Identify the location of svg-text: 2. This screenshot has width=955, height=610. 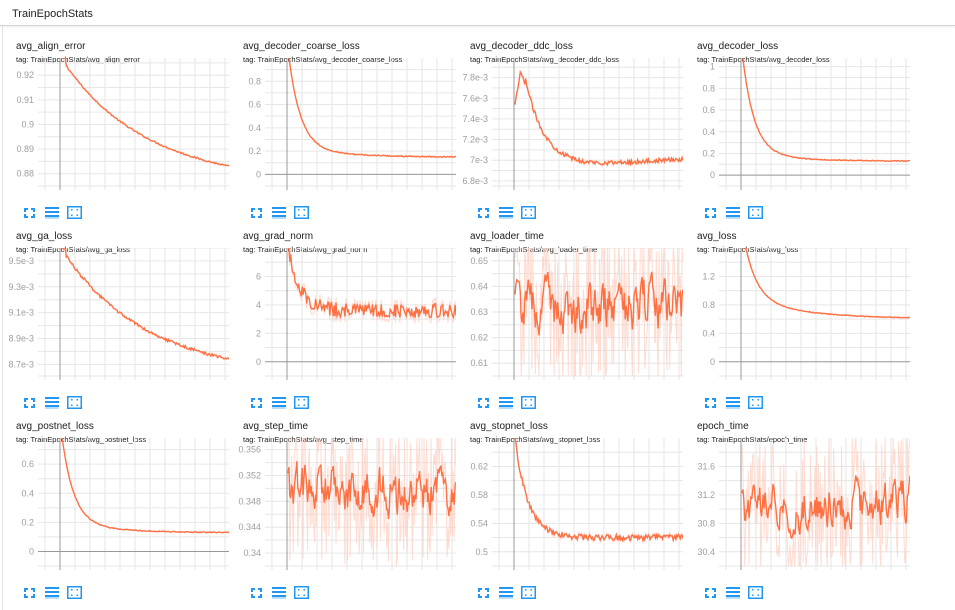
(258, 333).